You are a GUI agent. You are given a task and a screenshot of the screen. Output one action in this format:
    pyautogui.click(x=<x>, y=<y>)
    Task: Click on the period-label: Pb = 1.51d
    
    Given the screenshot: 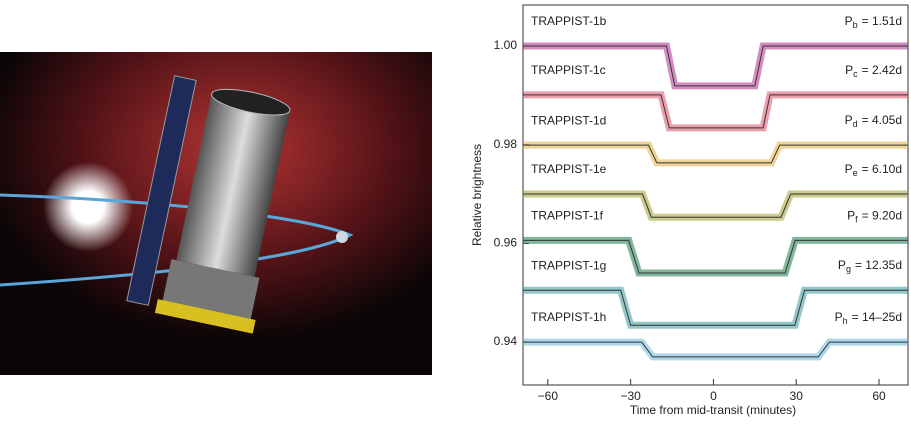 What is the action you would take?
    pyautogui.click(x=873, y=22)
    